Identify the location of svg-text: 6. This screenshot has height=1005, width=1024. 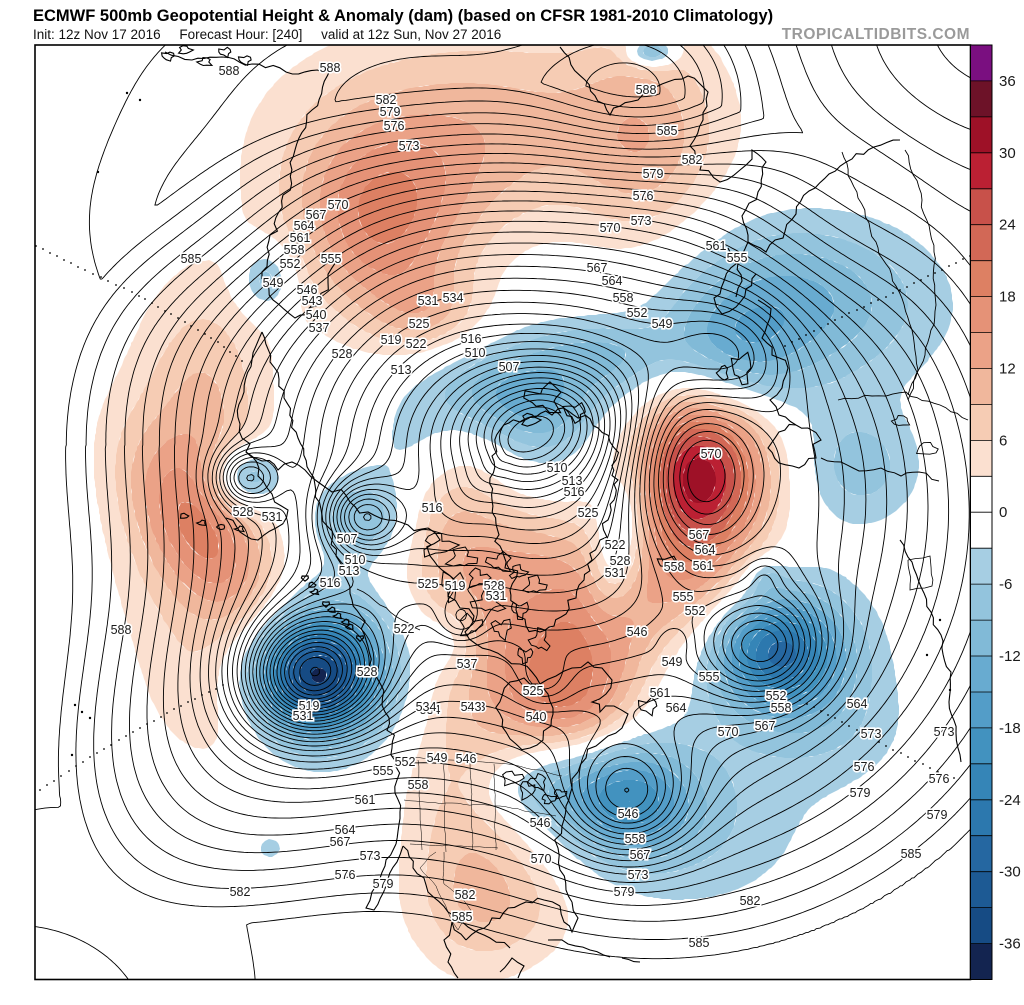
(1003, 440).